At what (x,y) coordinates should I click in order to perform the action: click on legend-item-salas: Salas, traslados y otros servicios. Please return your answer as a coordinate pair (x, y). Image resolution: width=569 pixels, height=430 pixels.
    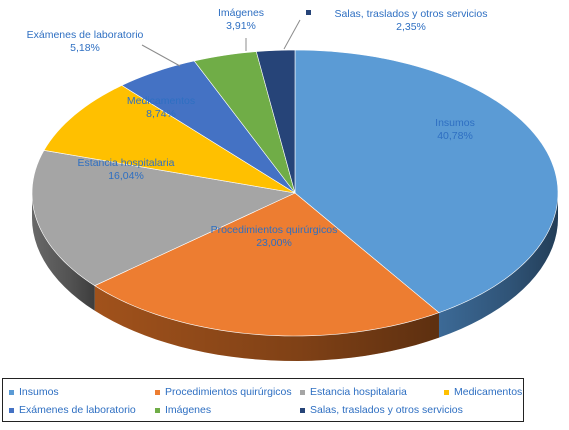
    Looking at the image, I should click on (381, 410).